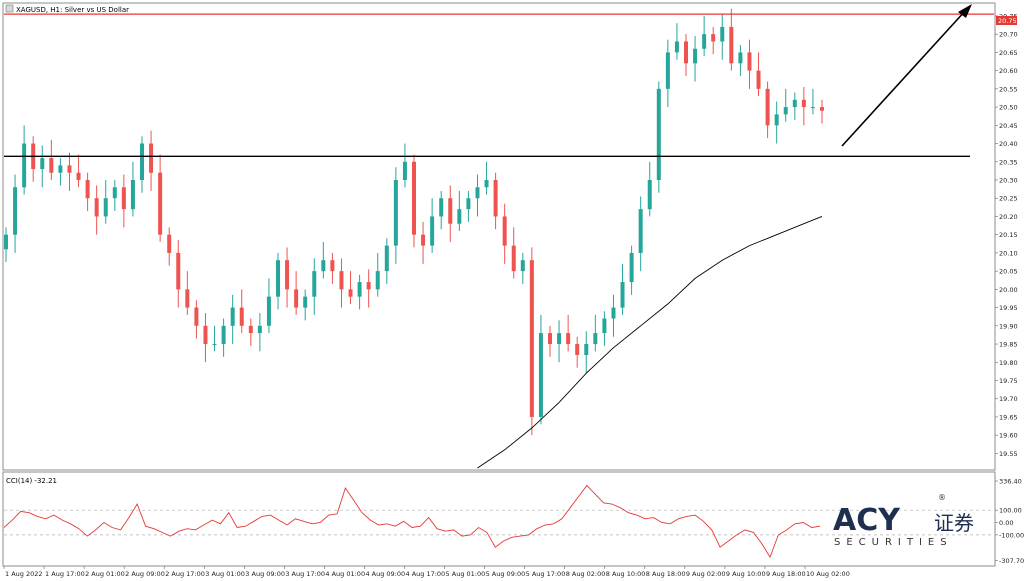 This screenshot has height=581, width=1024. Describe the element at coordinates (666, 574) in the screenshot. I see `time-tick-label: 8 Aug 18:00` at that location.